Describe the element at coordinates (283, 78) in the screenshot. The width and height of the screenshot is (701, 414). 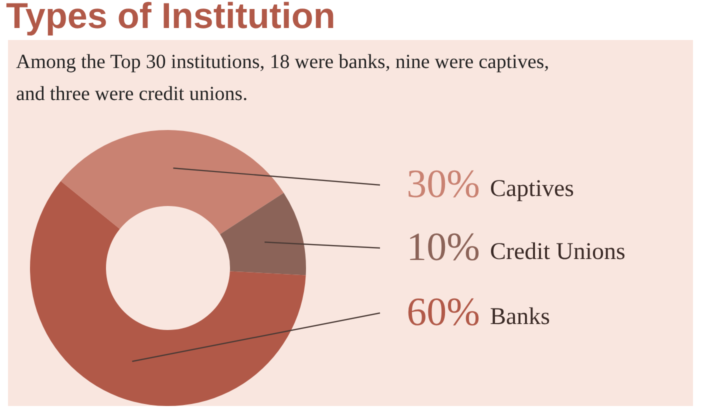
I see `chart-subtitle: Among the Top 30 institutions, 18 were banks, nine were captives, and three were credit unions.` at that location.